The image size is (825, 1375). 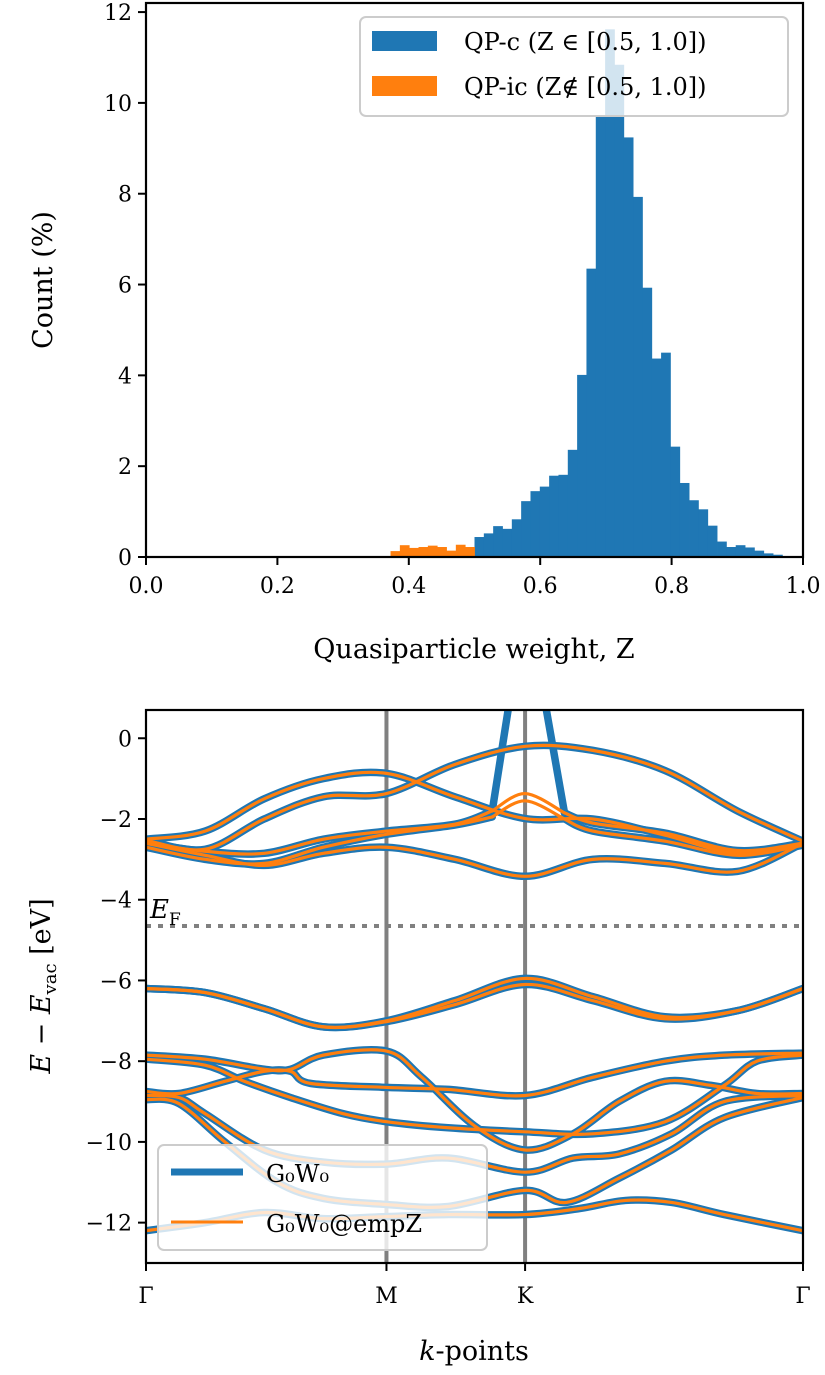 I want to click on k-point-label: K, so click(x=525, y=1296).